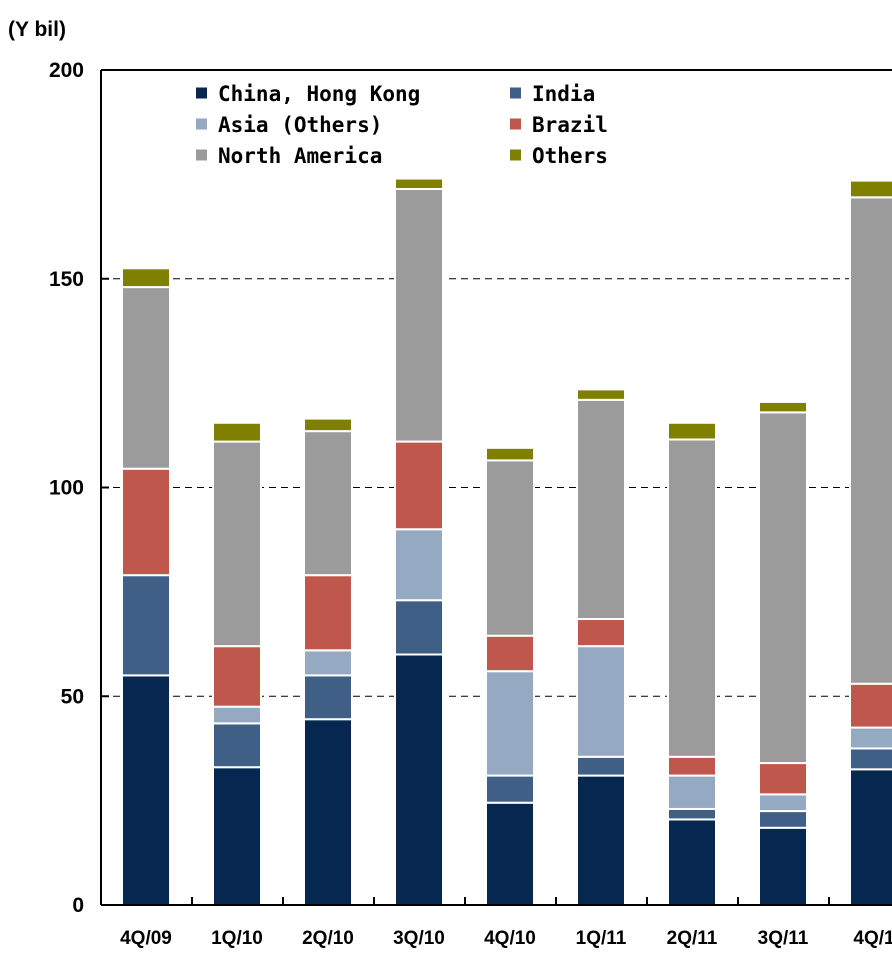  I want to click on legend-item: Brazil, so click(559, 125).